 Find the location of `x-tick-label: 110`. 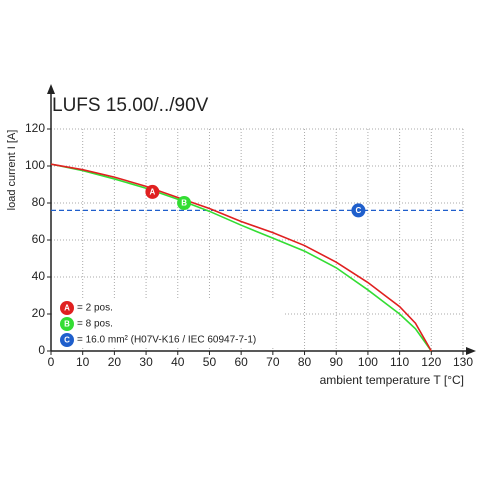

x-tick-label: 110 is located at coordinates (399, 362).